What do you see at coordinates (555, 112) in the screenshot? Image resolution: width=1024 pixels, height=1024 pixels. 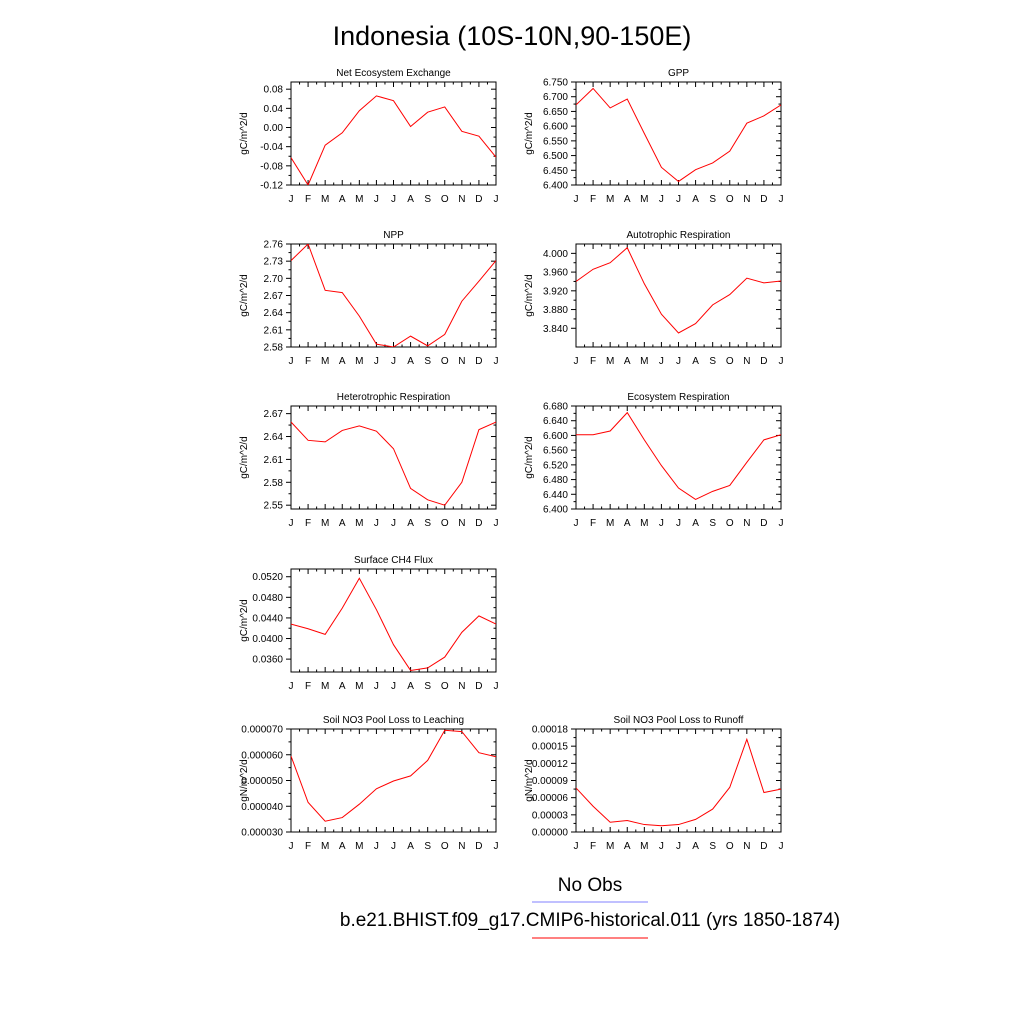 I see `y-tick-label: 6.650` at bounding box center [555, 112].